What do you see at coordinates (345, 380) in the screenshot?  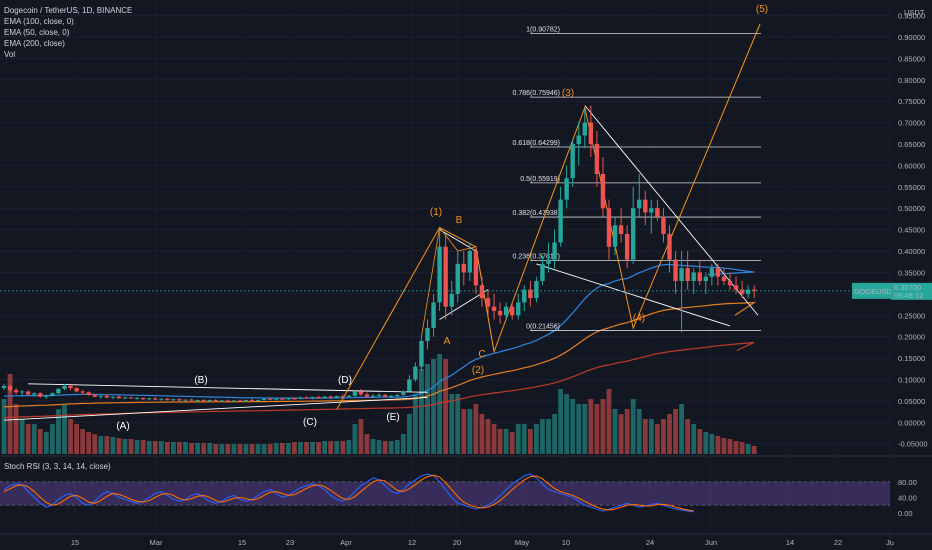 I see `wave-label-white: (D)` at bounding box center [345, 380].